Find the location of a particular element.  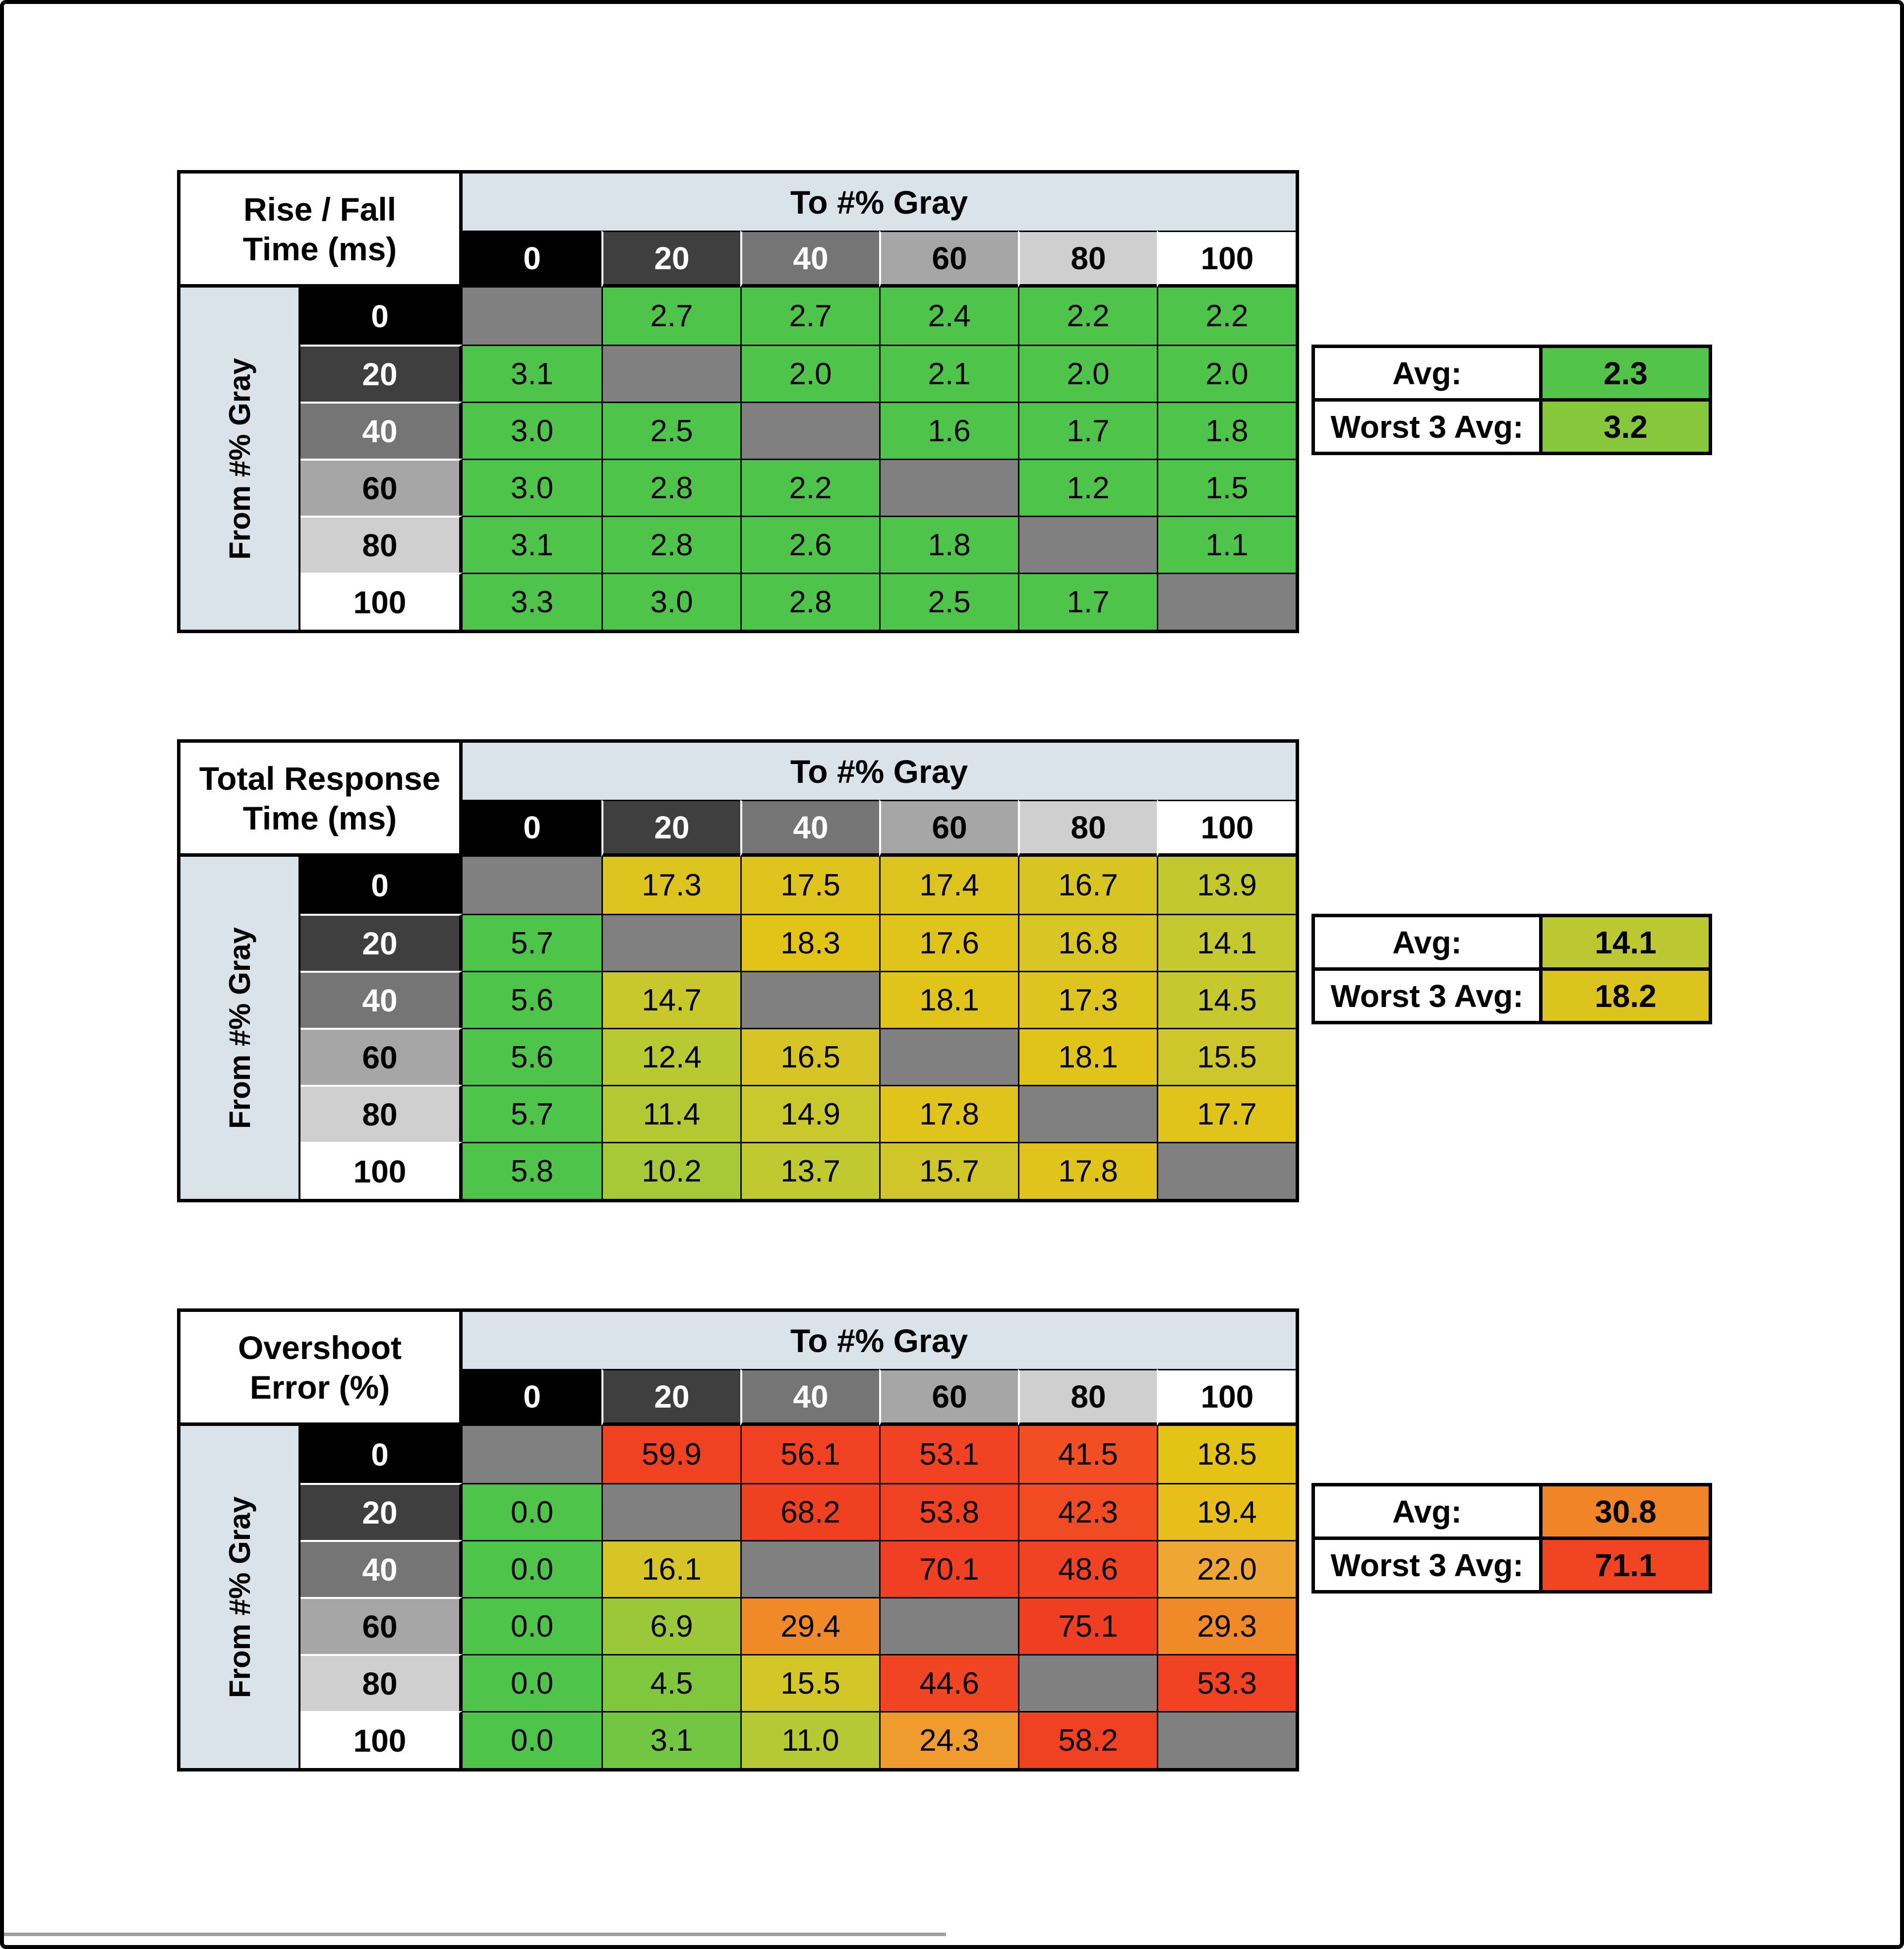

avg-value: 30.8 is located at coordinates (1627, 1512).